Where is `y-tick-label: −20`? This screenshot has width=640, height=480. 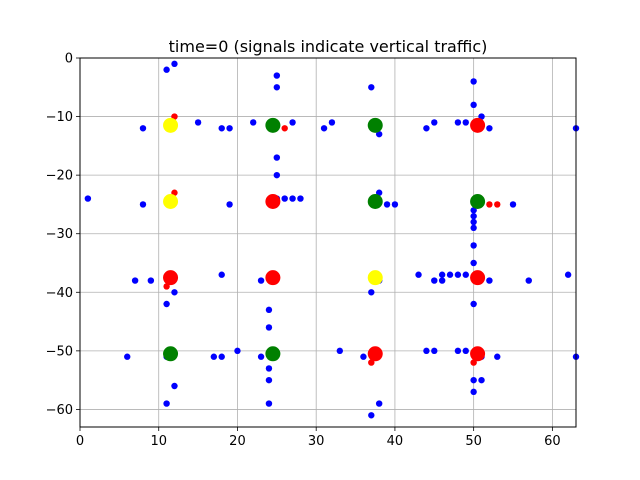
y-tick-label: −20 is located at coordinates (59, 176).